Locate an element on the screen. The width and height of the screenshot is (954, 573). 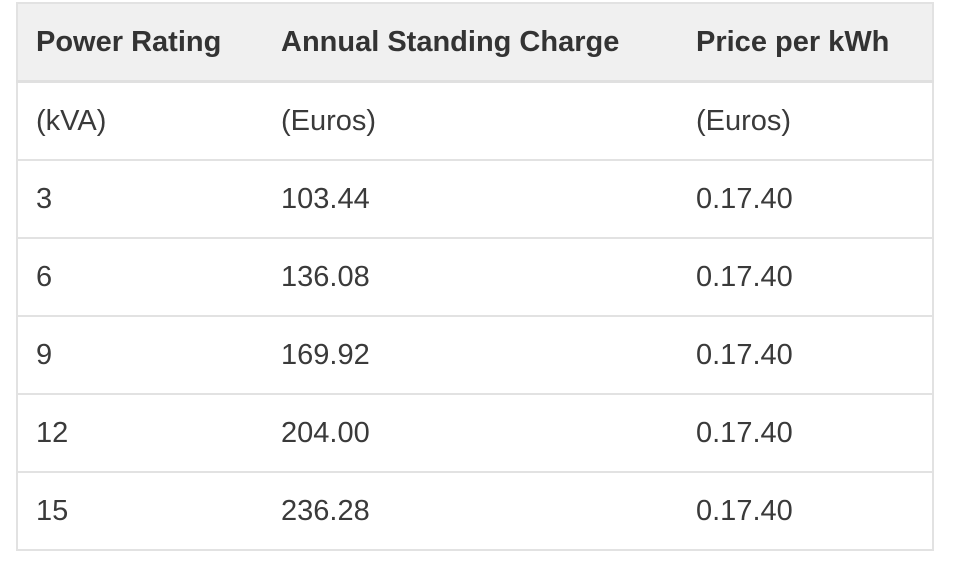
table-cell: 236.28 is located at coordinates (470, 510).